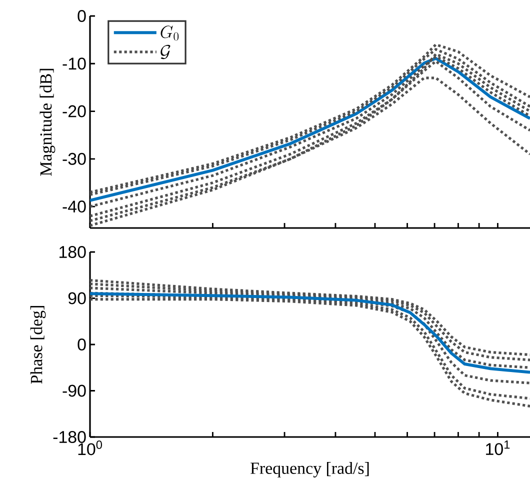 Image resolution: width=530 pixels, height=485 pixels. I want to click on y-tick-label: -40, so click(74, 206).